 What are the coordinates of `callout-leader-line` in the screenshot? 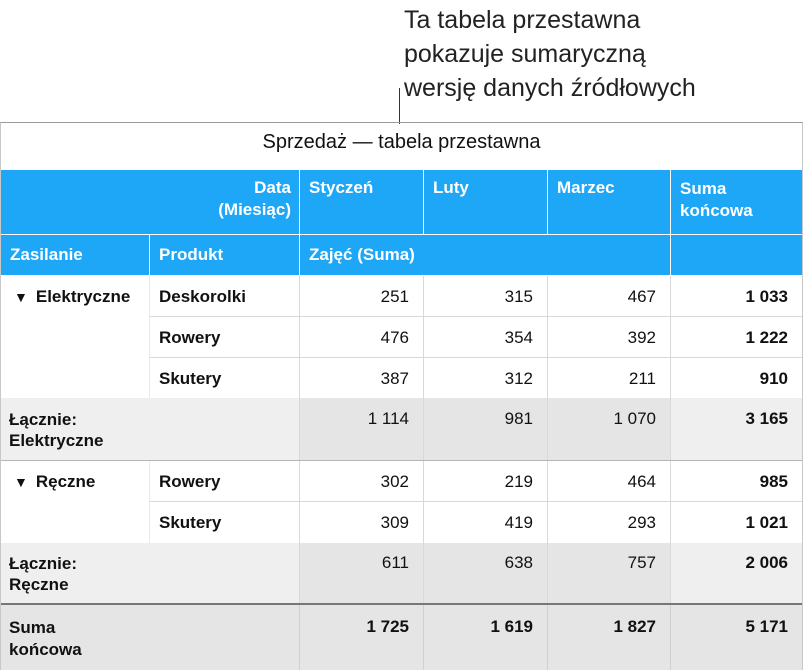 It's located at (399, 106).